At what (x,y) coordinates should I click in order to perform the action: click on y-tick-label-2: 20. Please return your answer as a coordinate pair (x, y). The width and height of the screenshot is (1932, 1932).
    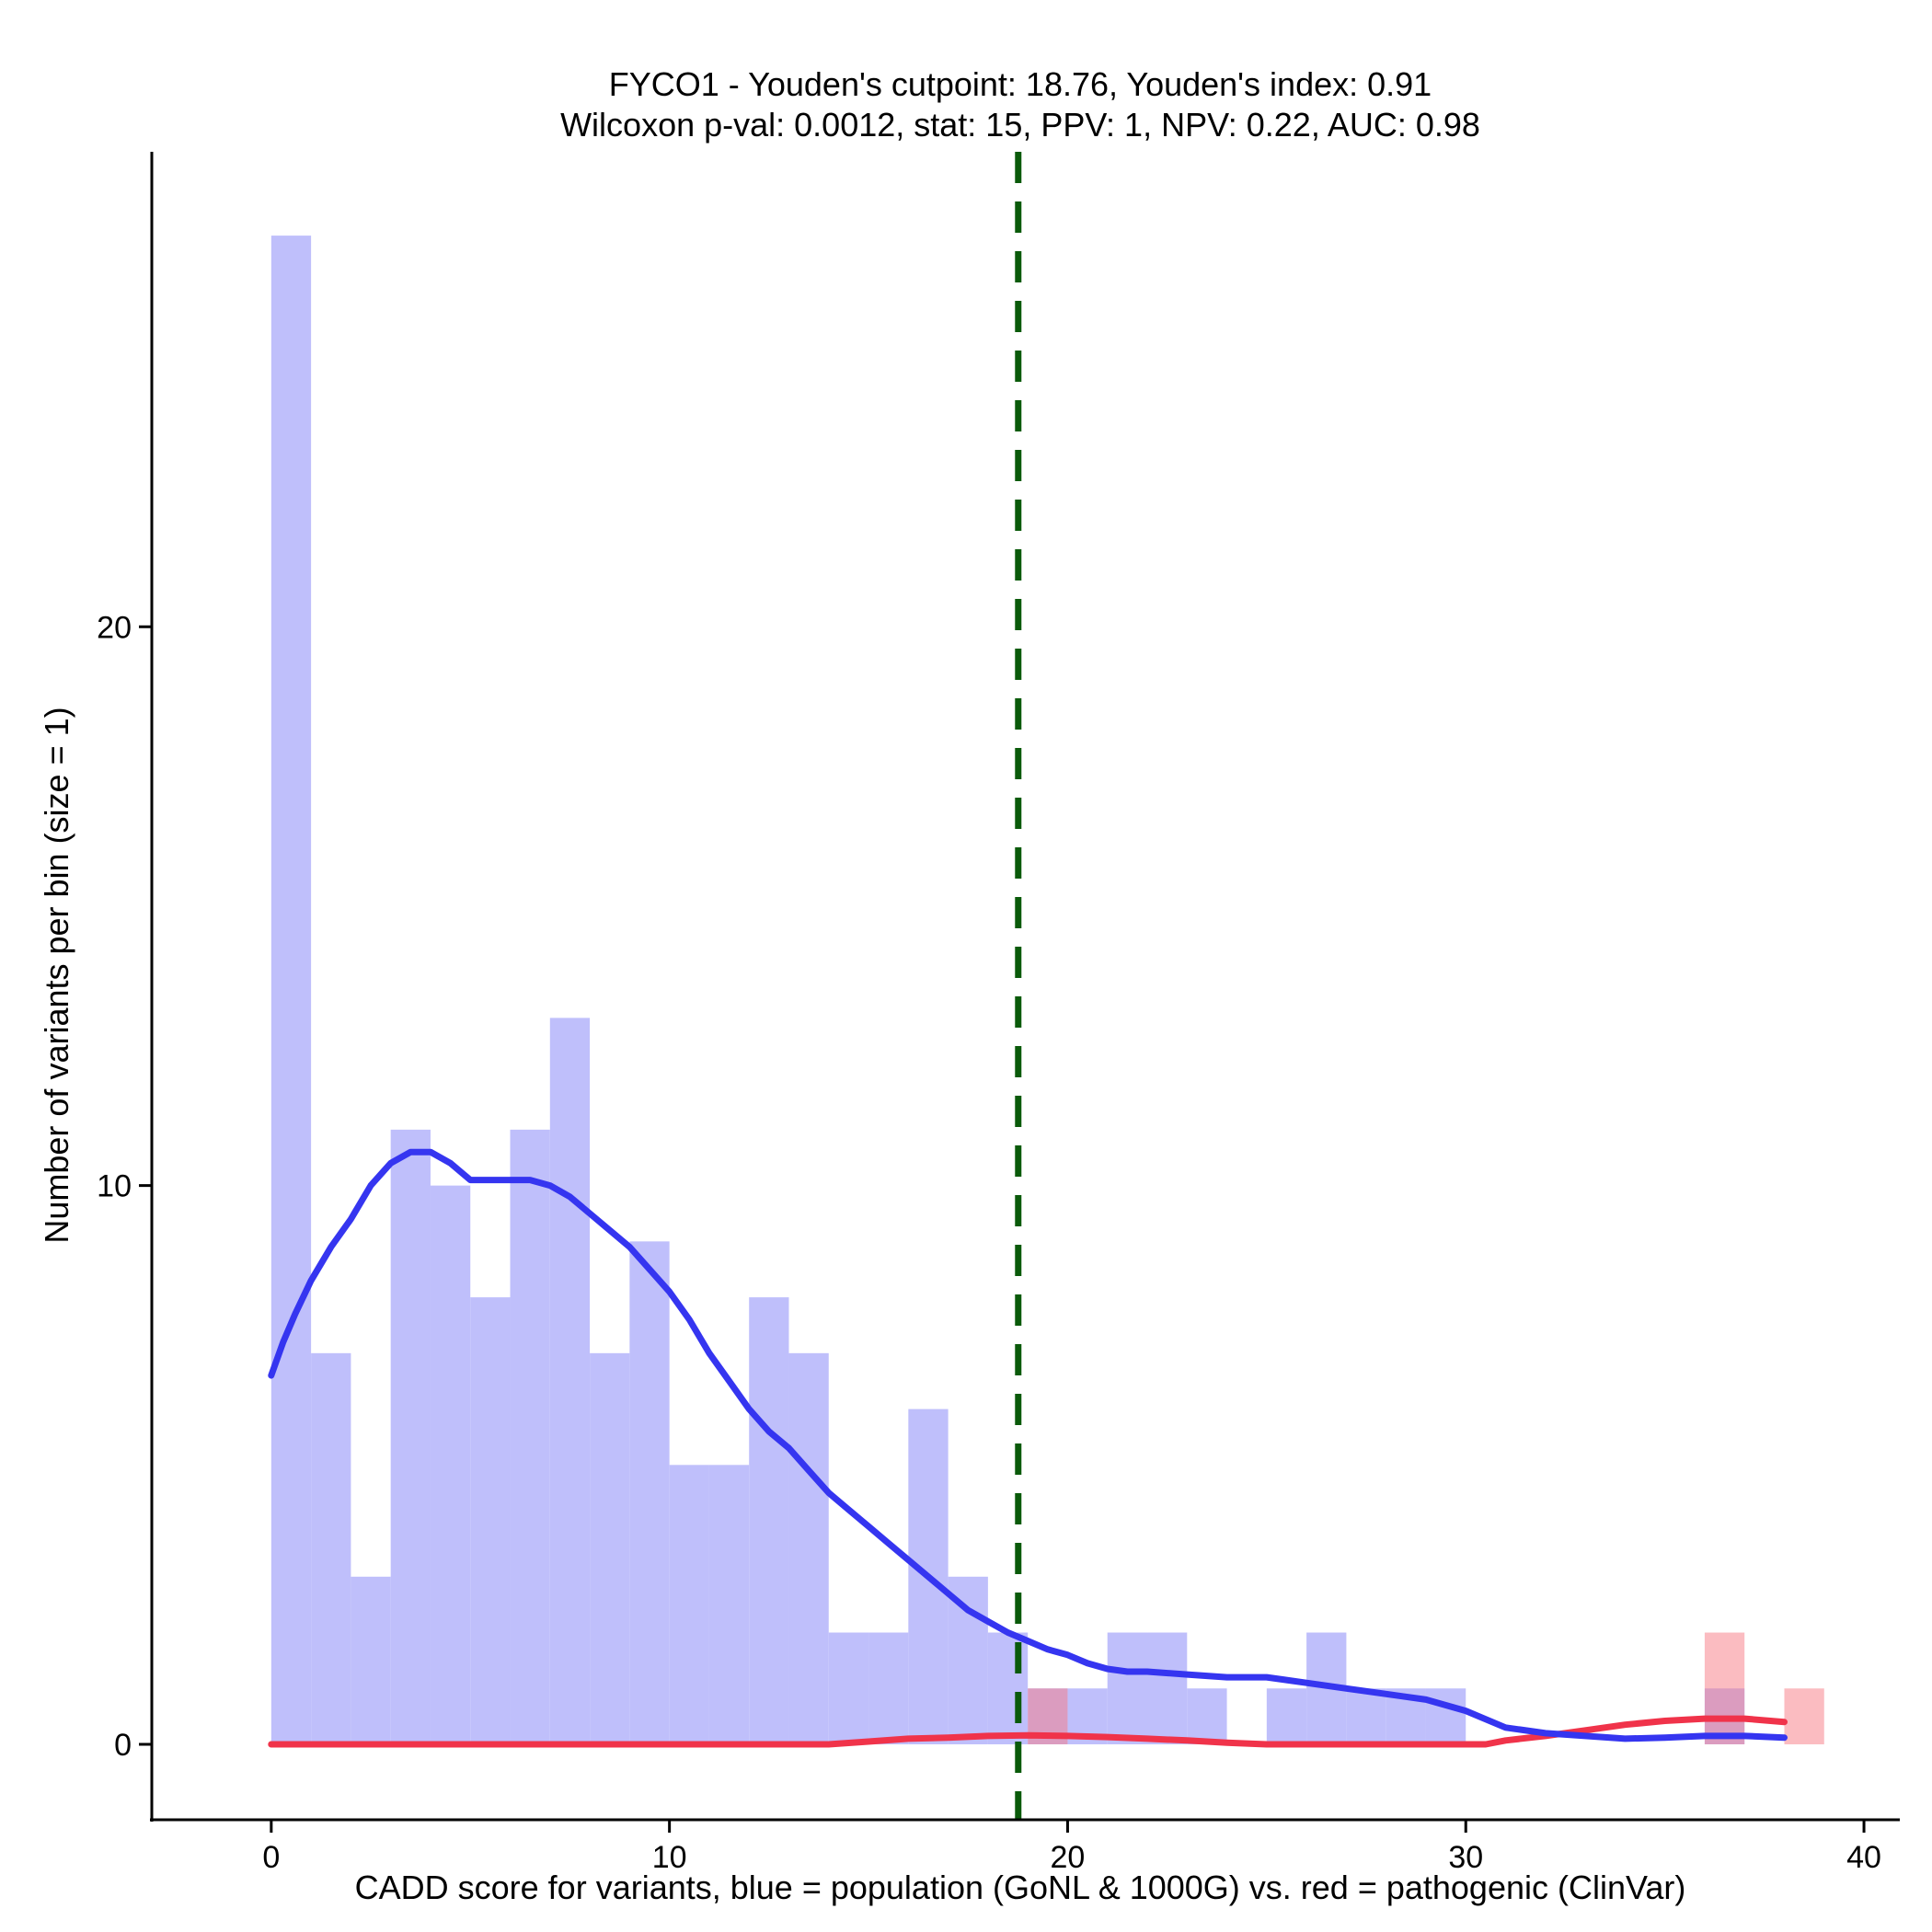
    Looking at the image, I should click on (114, 627).